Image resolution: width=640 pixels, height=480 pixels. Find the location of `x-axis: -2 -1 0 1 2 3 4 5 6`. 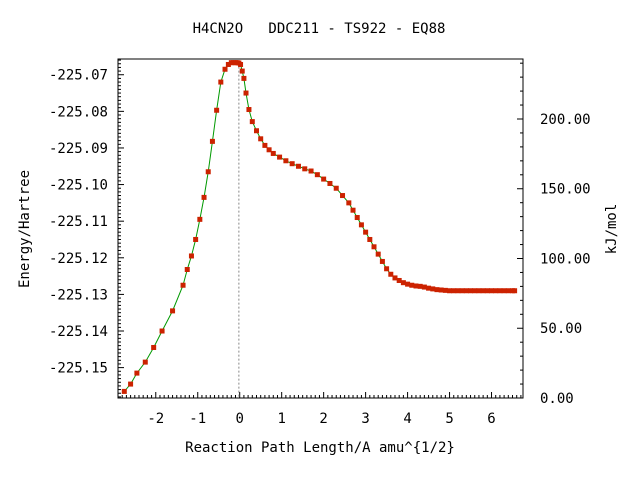

x-axis: -2 -1 0 1 2 3 4 5 6 is located at coordinates (319, 409).